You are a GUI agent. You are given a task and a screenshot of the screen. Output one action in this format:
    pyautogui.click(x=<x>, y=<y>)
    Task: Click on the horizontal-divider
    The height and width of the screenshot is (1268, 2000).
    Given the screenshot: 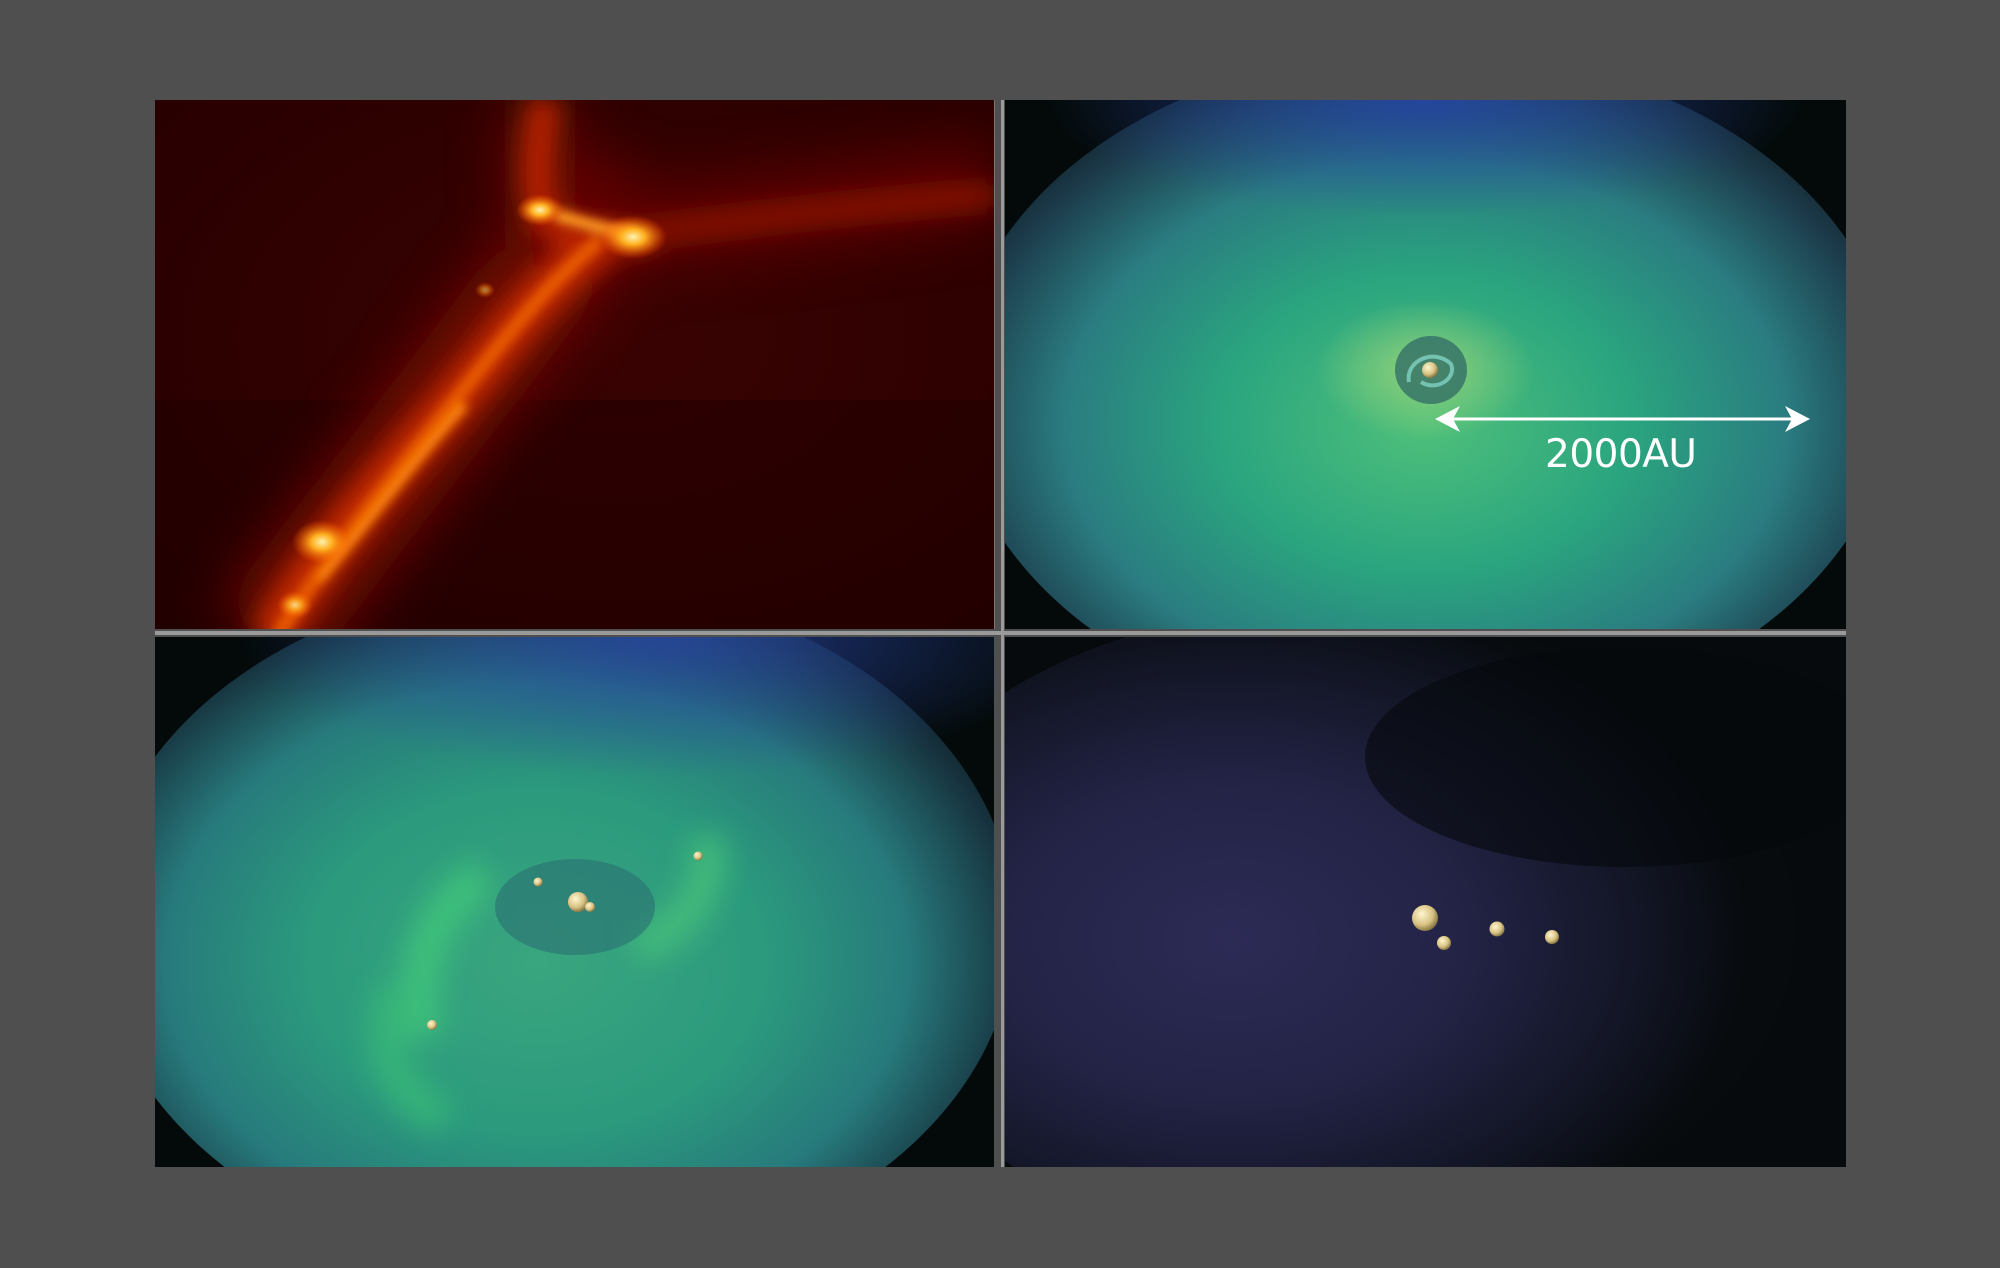 What is the action you would take?
    pyautogui.click(x=1000, y=633)
    